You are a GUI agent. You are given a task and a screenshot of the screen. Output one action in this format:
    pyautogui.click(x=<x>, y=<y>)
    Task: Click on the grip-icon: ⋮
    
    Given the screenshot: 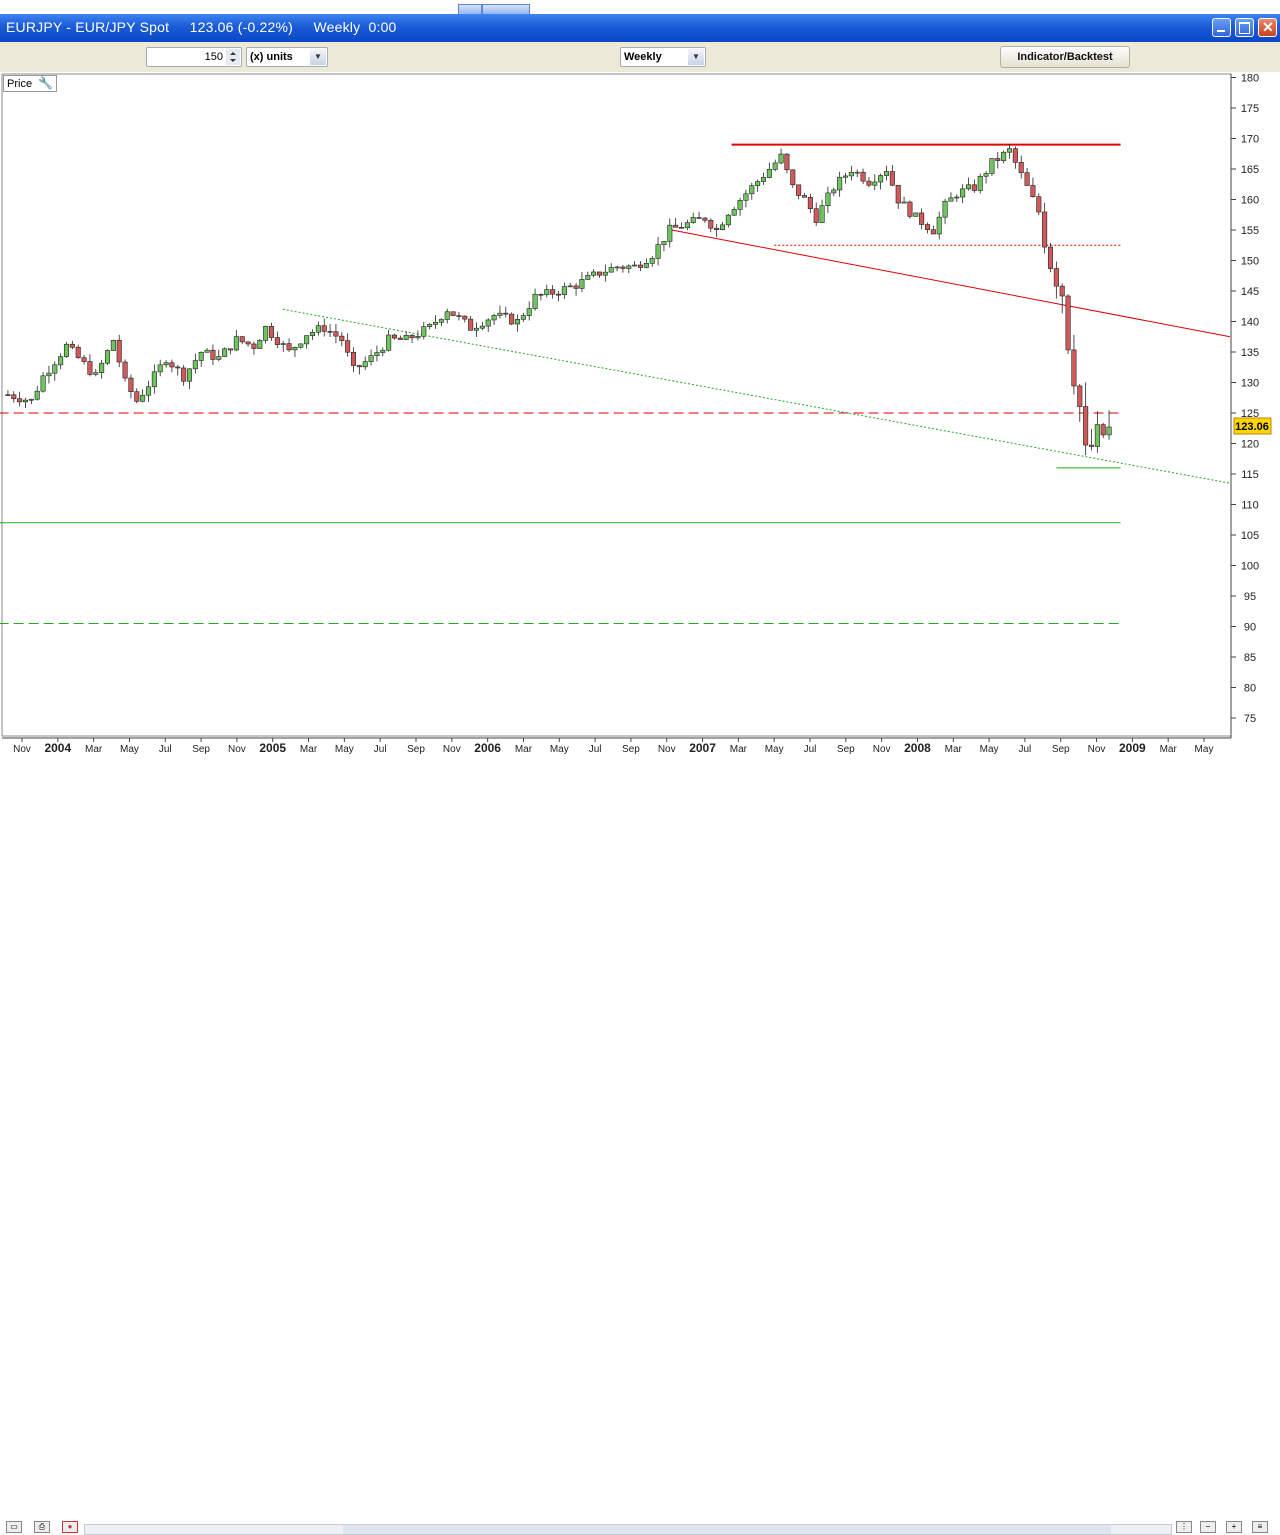 What is the action you would take?
    pyautogui.click(x=1184, y=1527)
    